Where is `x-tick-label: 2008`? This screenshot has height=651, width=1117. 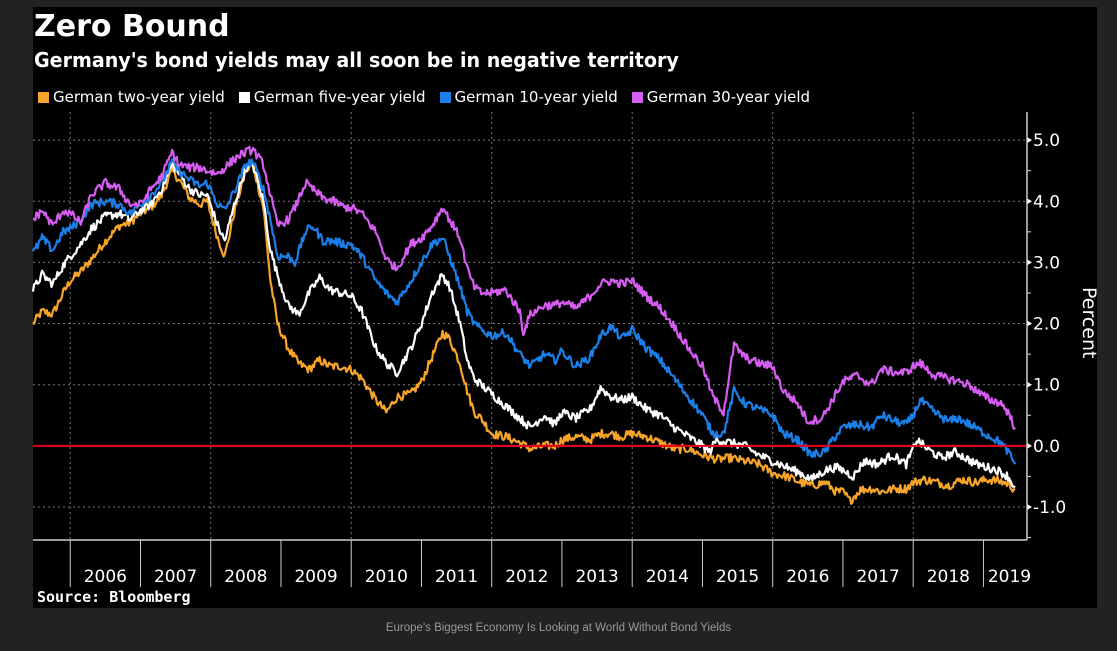
x-tick-label: 2008 is located at coordinates (245, 577).